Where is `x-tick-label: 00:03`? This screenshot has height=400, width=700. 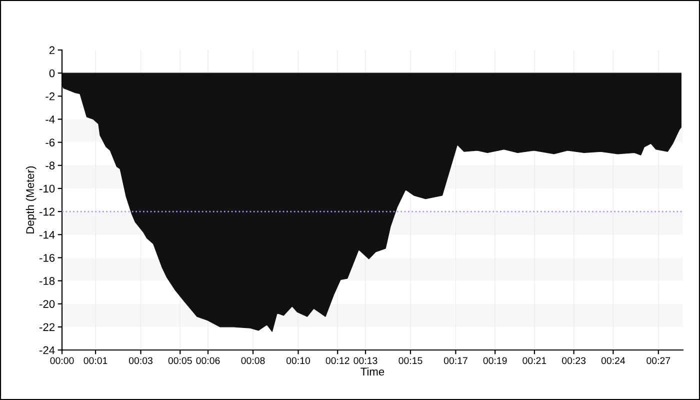 x-tick-label: 00:03 is located at coordinates (140, 360).